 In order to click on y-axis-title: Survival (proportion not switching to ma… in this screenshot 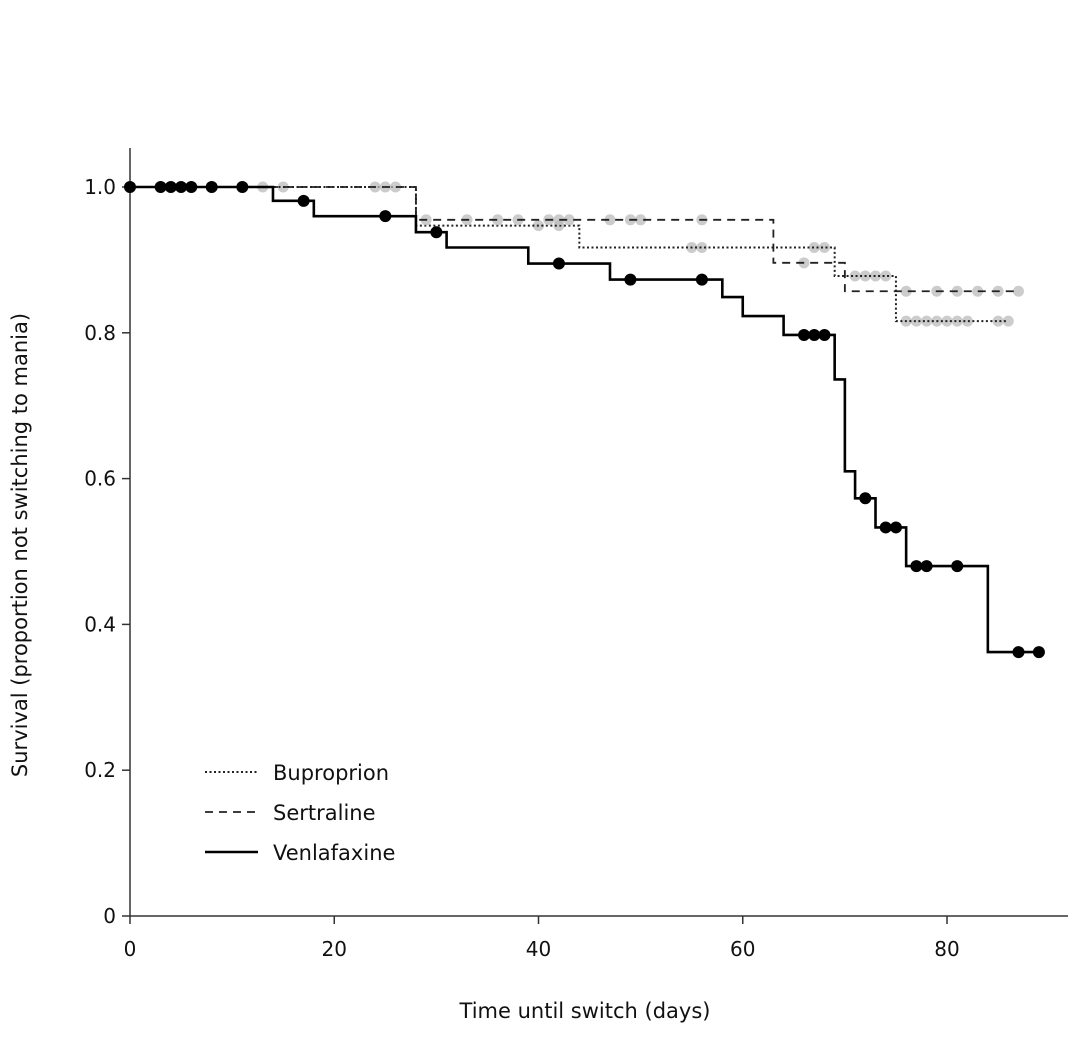, I will do `click(20, 545)`.